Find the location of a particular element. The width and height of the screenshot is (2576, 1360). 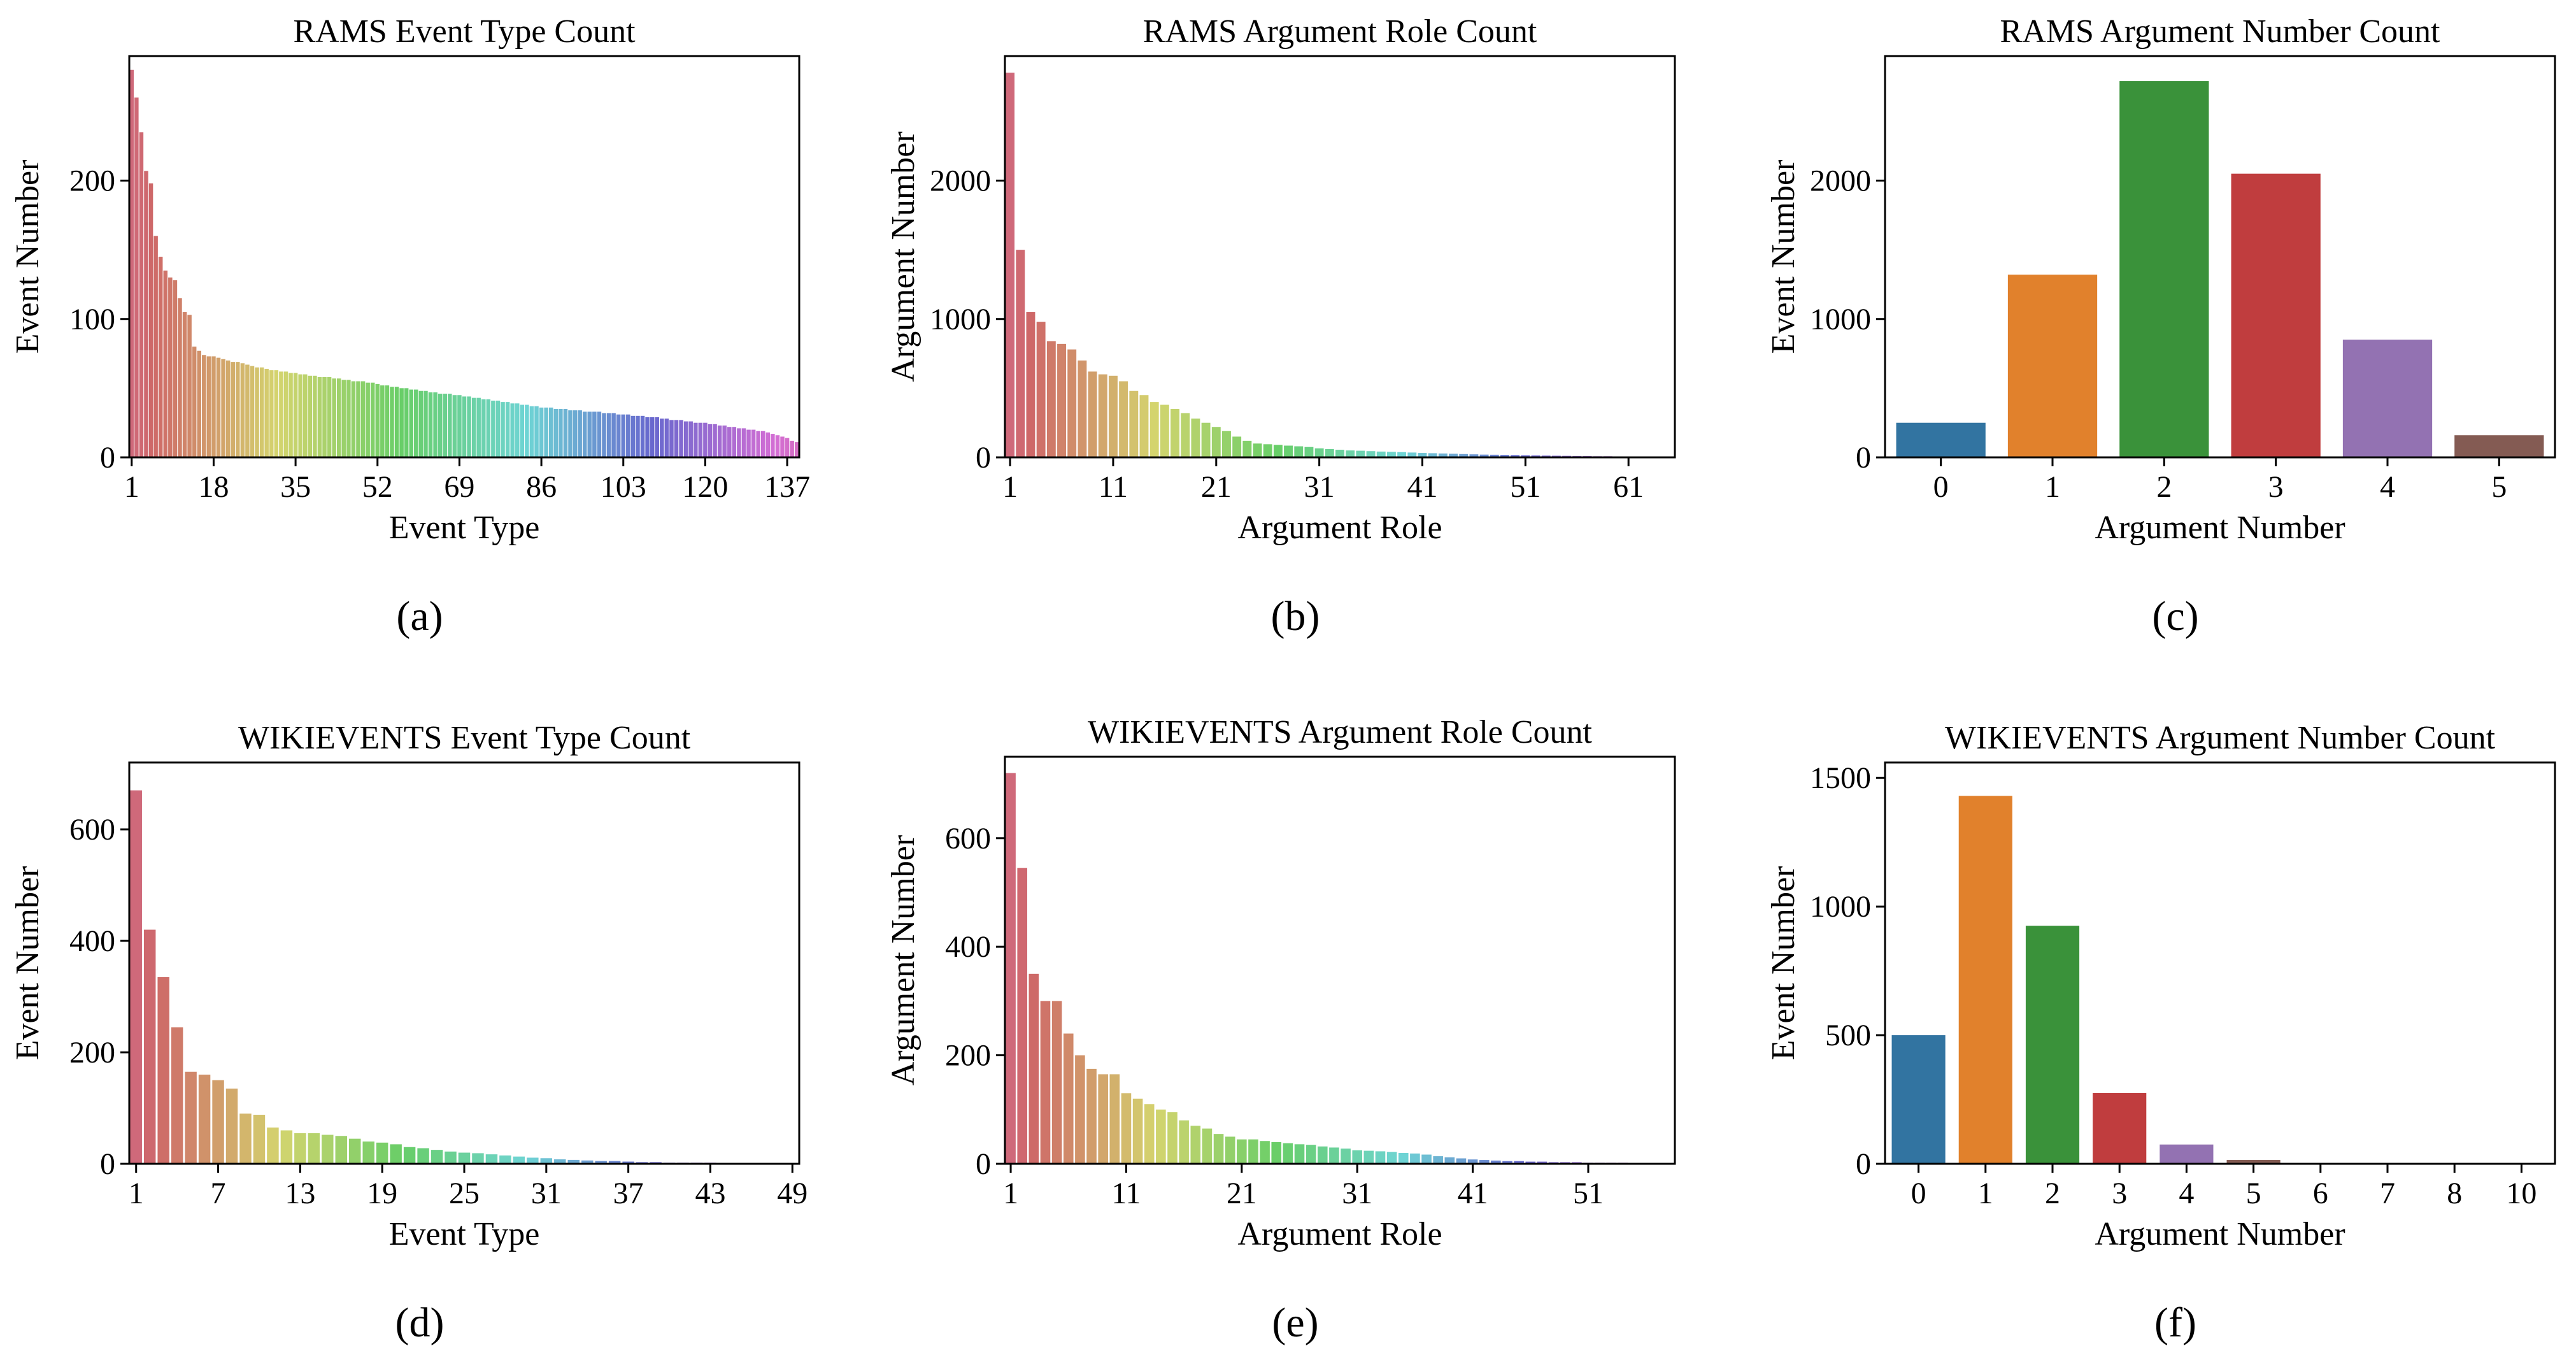

xtick-label-a: 18 is located at coordinates (214, 487).